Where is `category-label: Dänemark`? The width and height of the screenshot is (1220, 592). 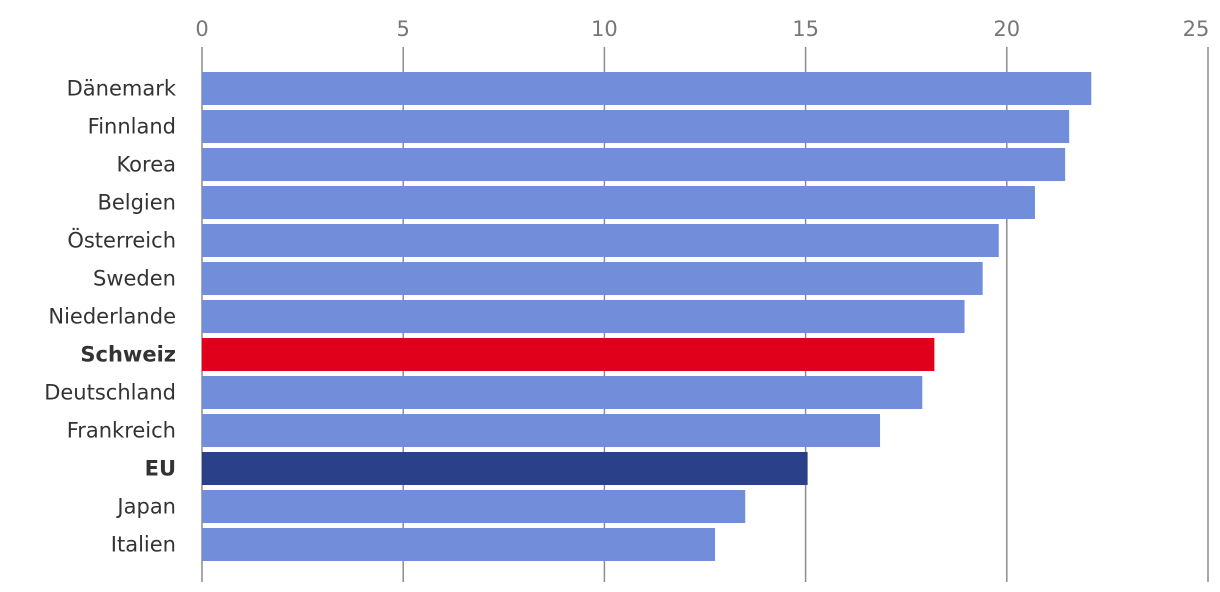 category-label: Dänemark is located at coordinates (122, 89).